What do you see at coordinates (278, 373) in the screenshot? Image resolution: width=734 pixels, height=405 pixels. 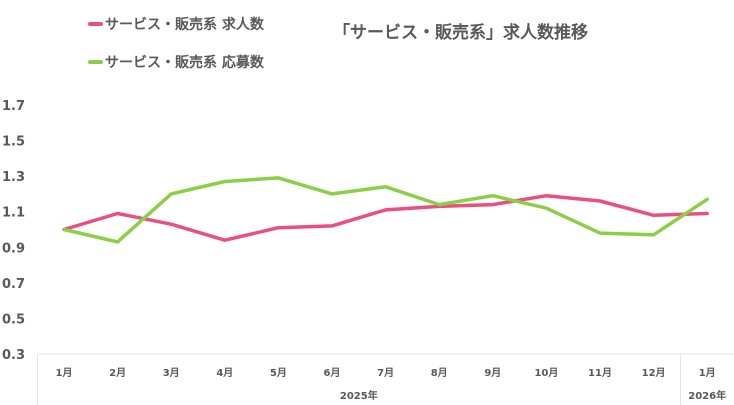 I see `x-tick-label: 5月` at bounding box center [278, 373].